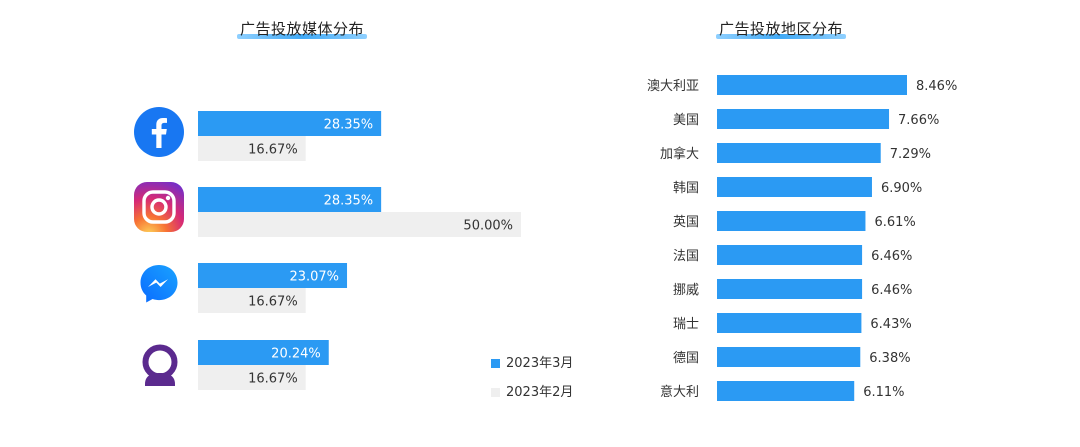  I want to click on region-value-5: 6.46%, so click(891, 256).